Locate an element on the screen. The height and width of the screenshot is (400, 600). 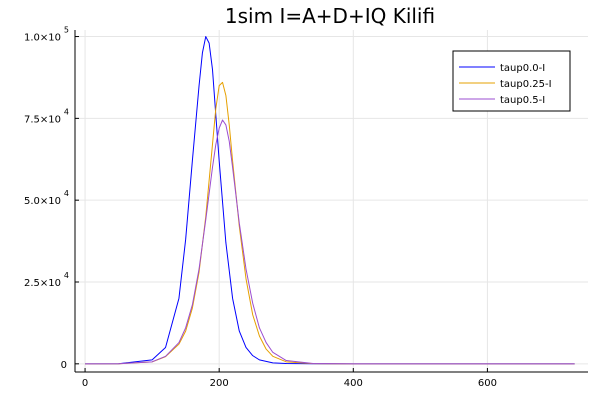
legend-box is located at coordinates (511, 81).